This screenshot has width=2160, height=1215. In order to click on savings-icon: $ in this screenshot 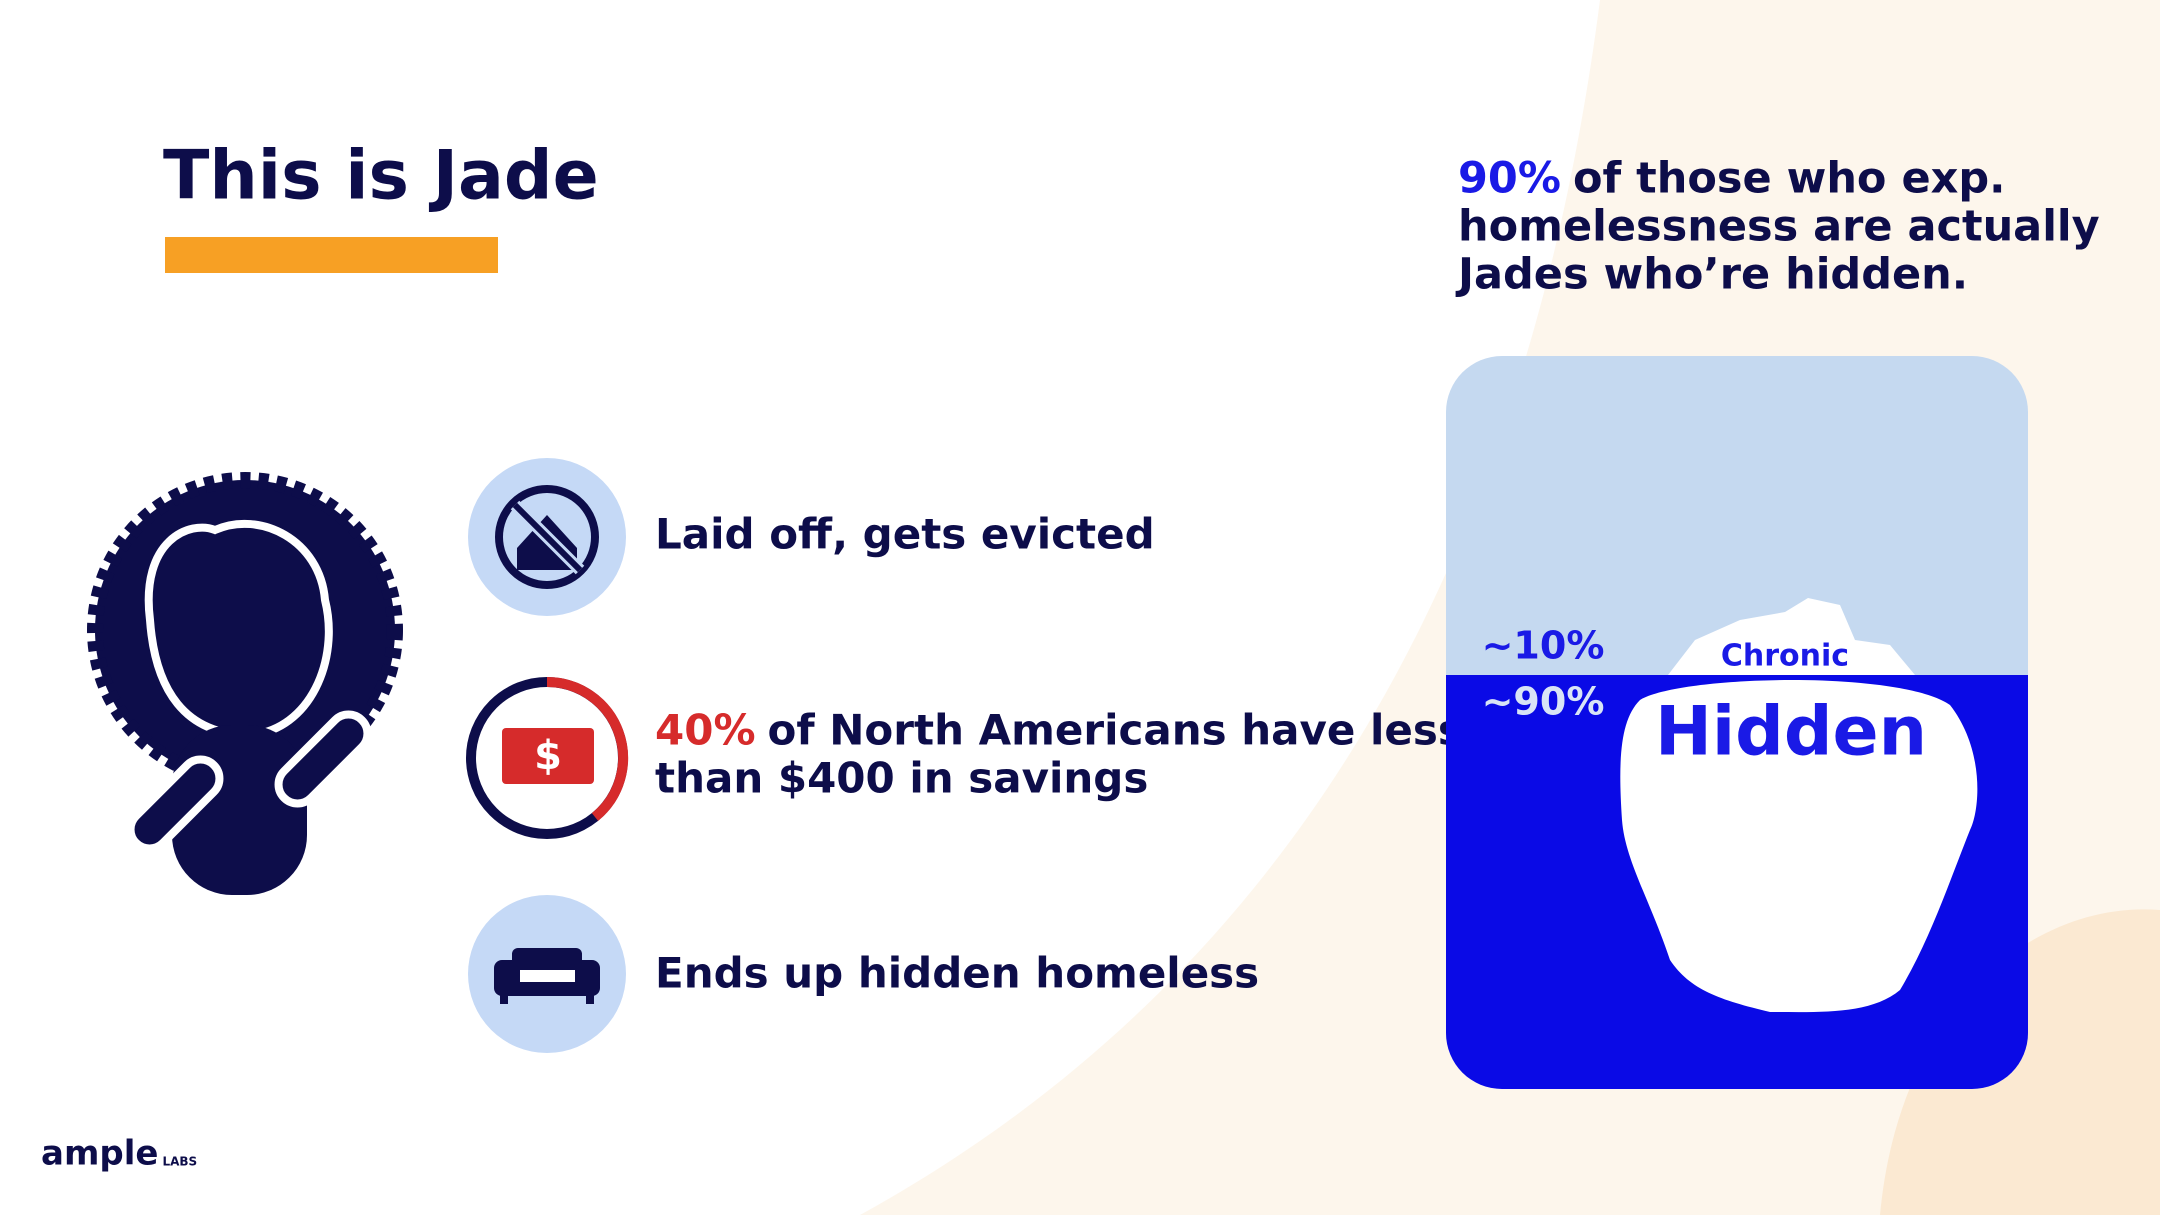, I will do `click(547, 757)`.